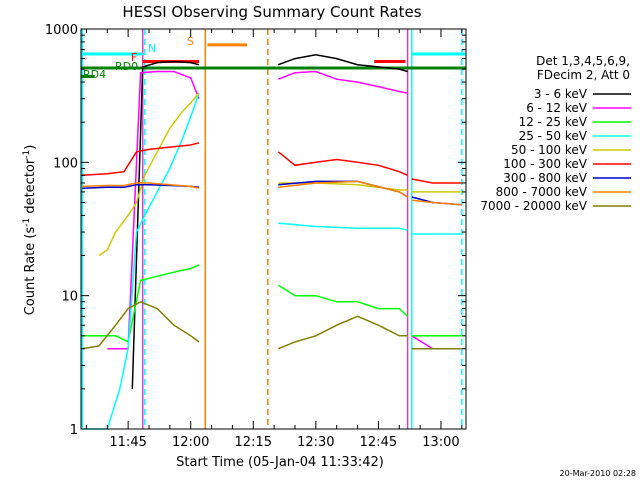 The image size is (640, 480). I want to click on x-tick-label: 11:45, so click(127, 442).